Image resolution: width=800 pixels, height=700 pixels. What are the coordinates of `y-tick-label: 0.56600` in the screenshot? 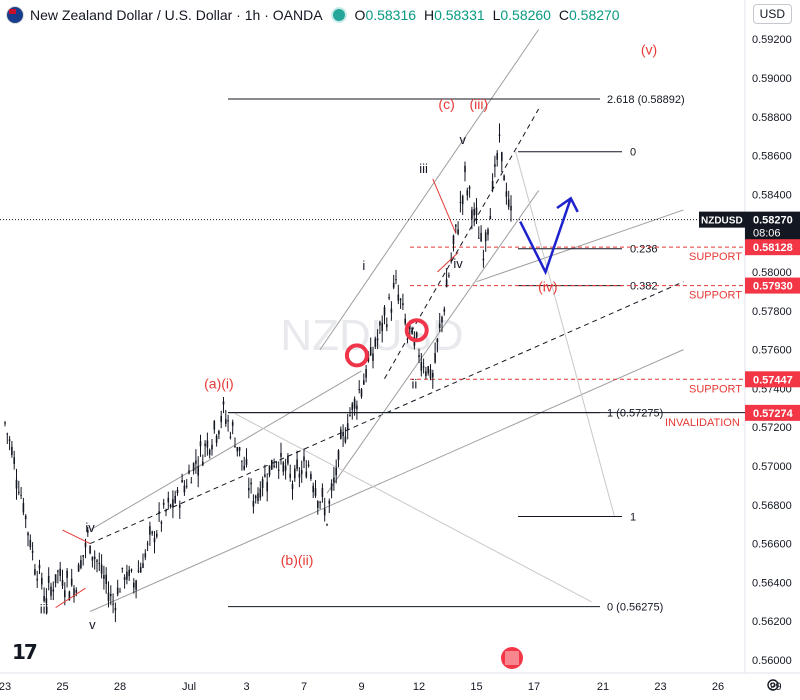 It's located at (772, 545).